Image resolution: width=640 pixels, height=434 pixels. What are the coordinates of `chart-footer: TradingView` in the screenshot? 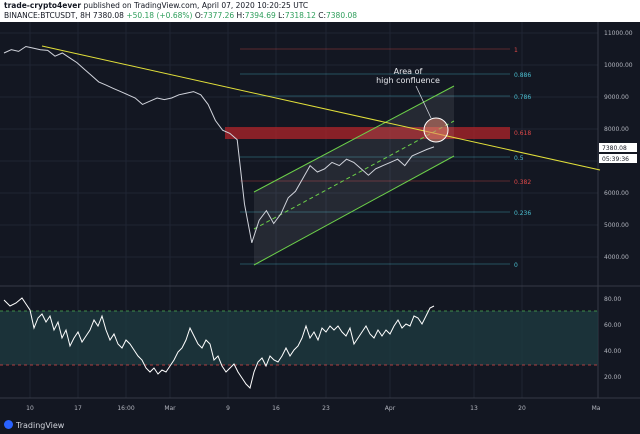 It's located at (320, 426).